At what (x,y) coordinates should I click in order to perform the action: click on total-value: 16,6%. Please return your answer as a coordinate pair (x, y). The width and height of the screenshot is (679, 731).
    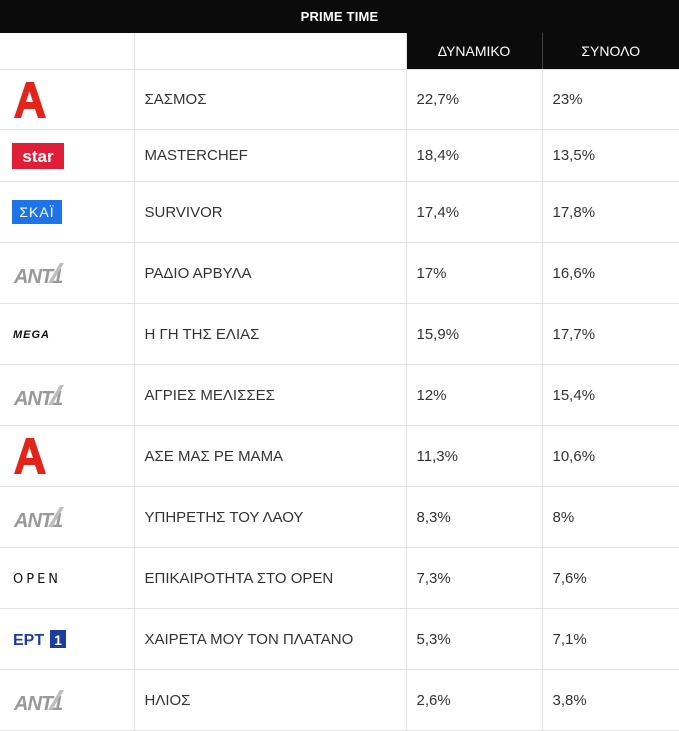
    Looking at the image, I should click on (610, 273).